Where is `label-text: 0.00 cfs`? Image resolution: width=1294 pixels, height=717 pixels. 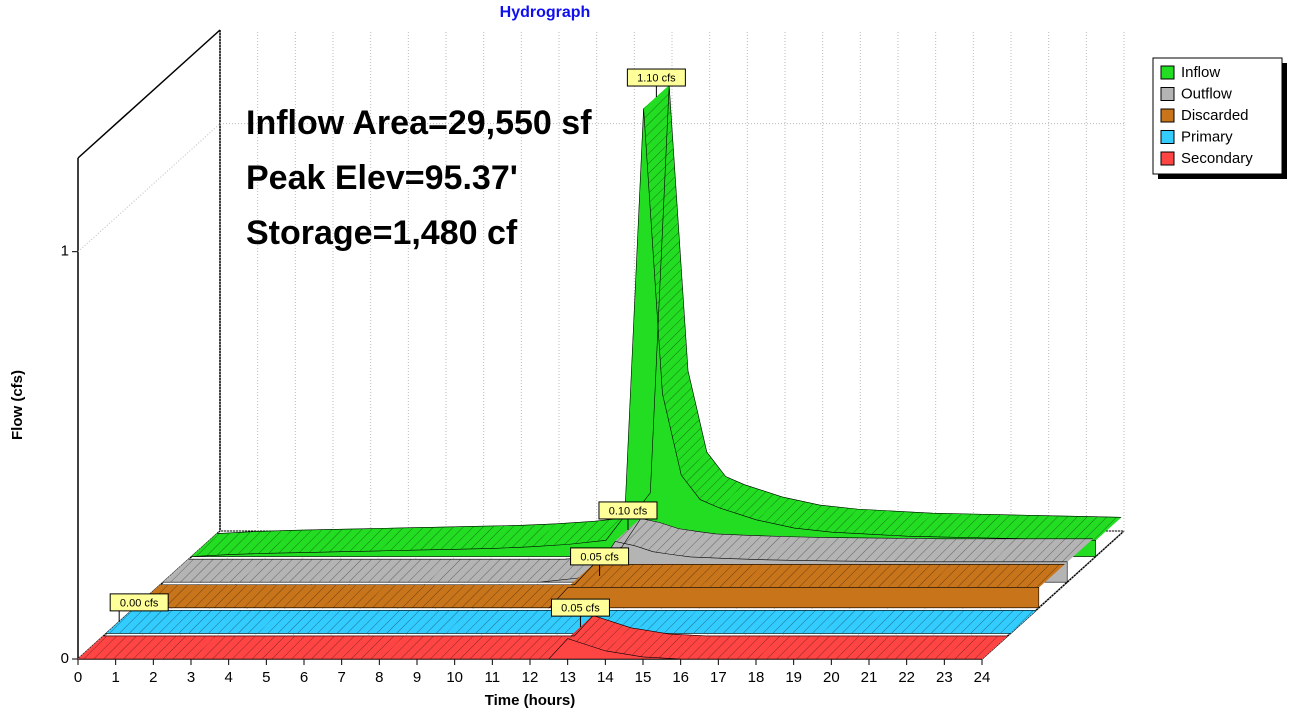 label-text: 0.00 cfs is located at coordinates (139, 603).